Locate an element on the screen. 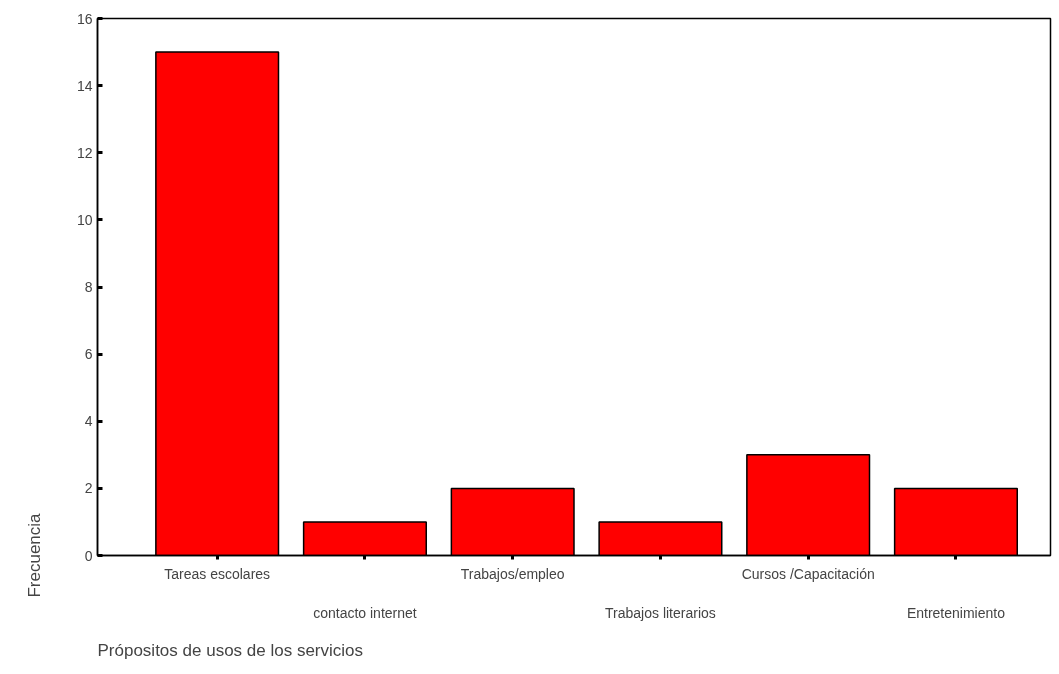  y-tick-label: 10 is located at coordinates (84, 219).